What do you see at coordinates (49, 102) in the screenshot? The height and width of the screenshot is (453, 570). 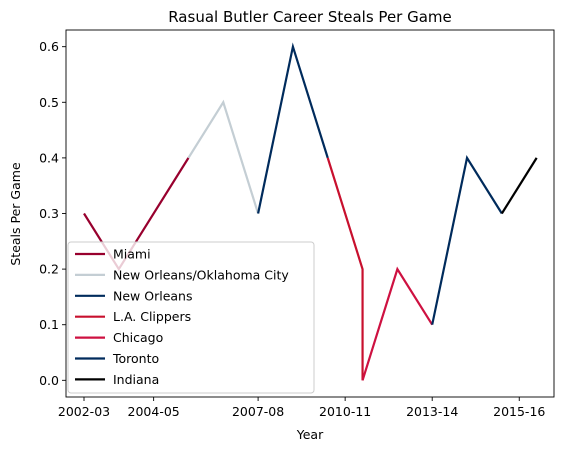 I see `y-tick-label: 0.5` at bounding box center [49, 102].